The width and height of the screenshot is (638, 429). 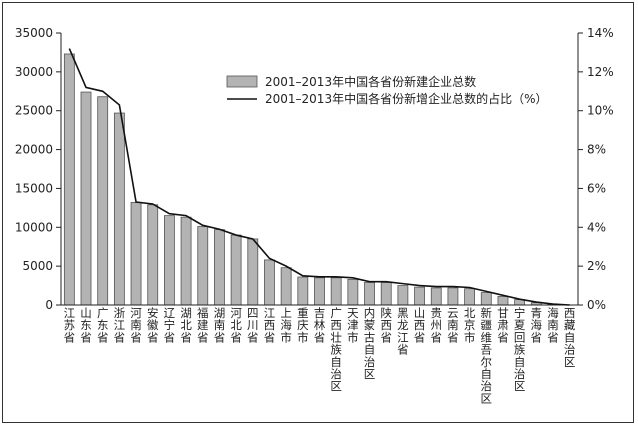 I want to click on category-label-19: 陕西省, so click(x=386, y=325).